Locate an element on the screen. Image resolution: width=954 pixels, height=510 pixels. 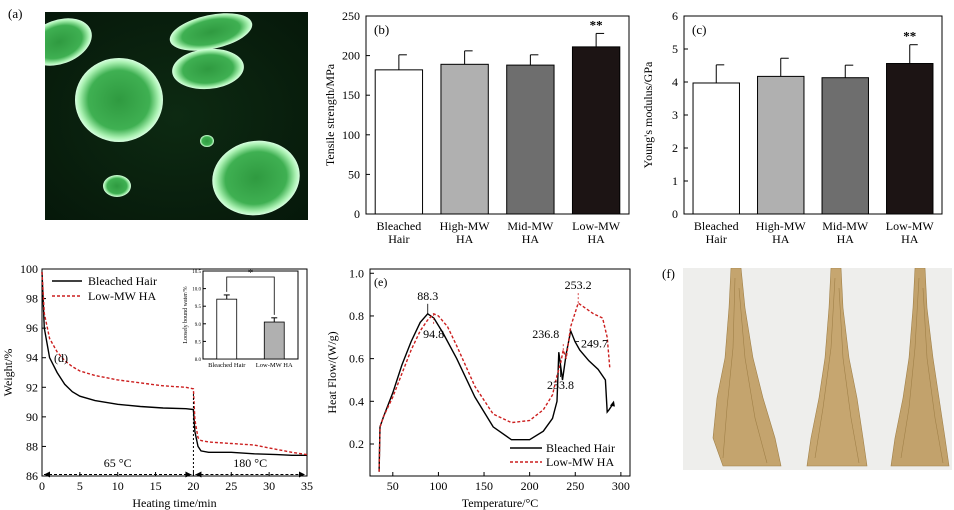
y-tick-label: 98 is located at coordinates (32, 299).